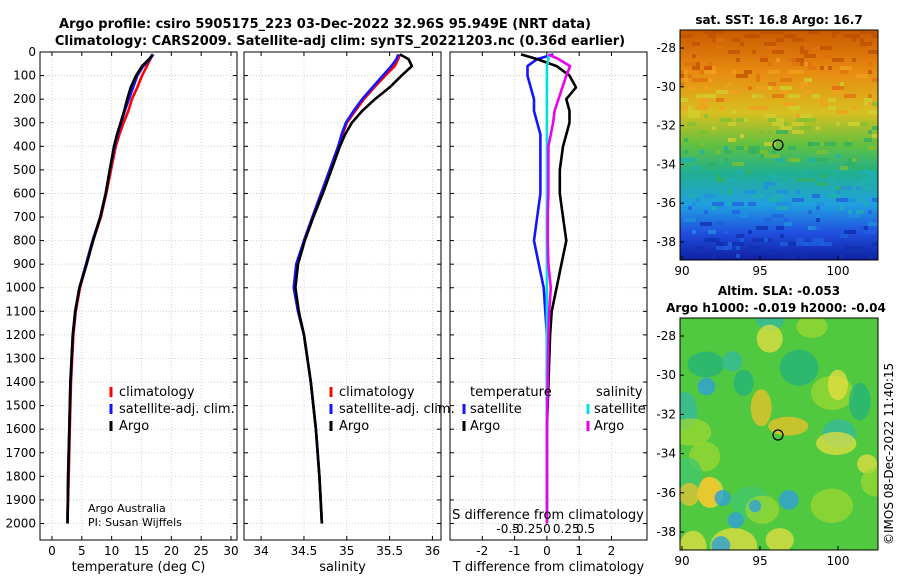 The image size is (900, 580). What do you see at coordinates (732, 361) in the screenshot?
I see `sla-blob` at bounding box center [732, 361].